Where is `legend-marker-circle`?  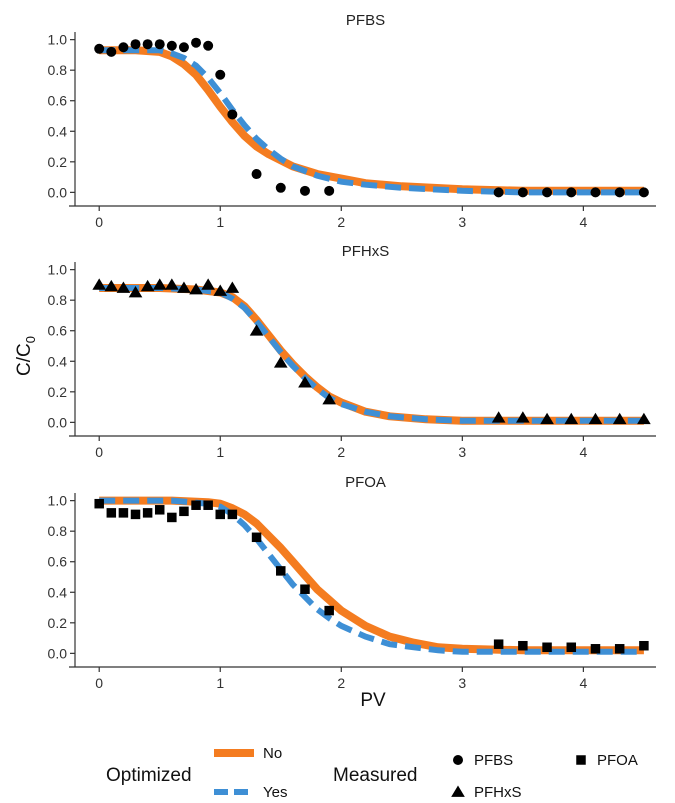
legend-marker-circle is located at coordinates (458, 760).